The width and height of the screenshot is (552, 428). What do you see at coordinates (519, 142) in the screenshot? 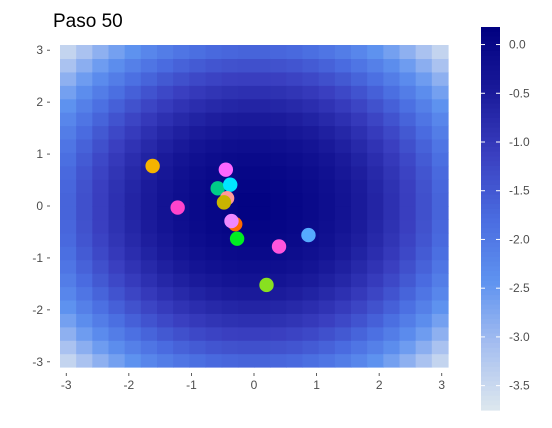
I see `colorbar-tick-label: -1.0` at bounding box center [519, 142].